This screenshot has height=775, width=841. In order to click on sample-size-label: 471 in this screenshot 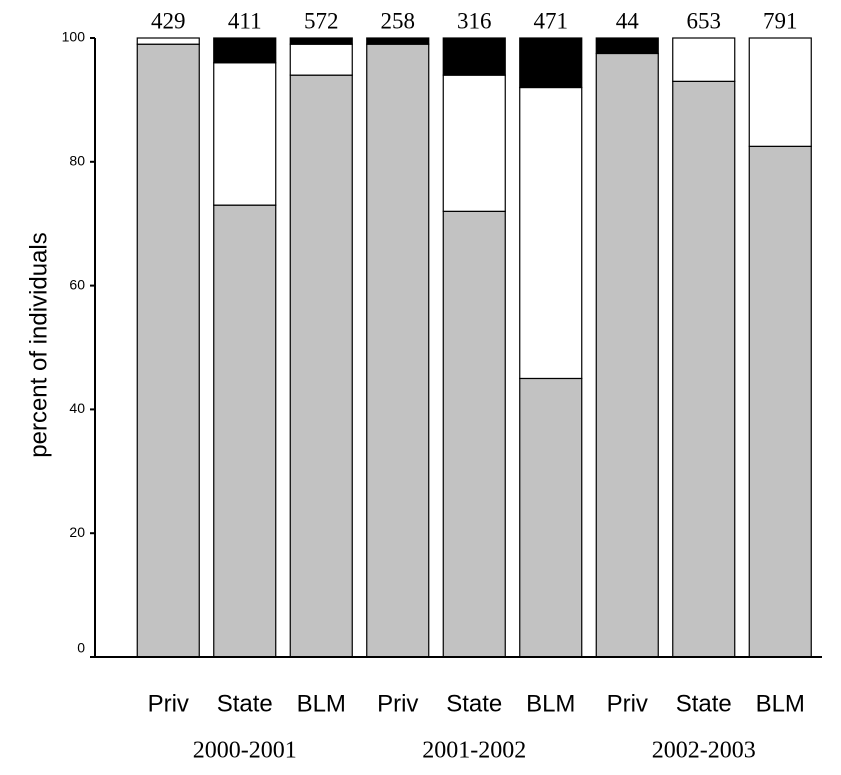, I will do `click(551, 20)`.